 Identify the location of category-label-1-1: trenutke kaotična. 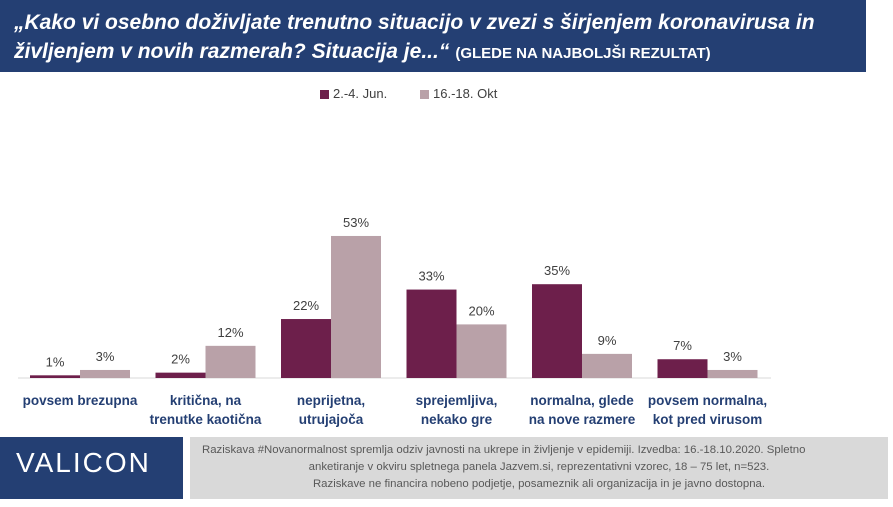
(206, 419).